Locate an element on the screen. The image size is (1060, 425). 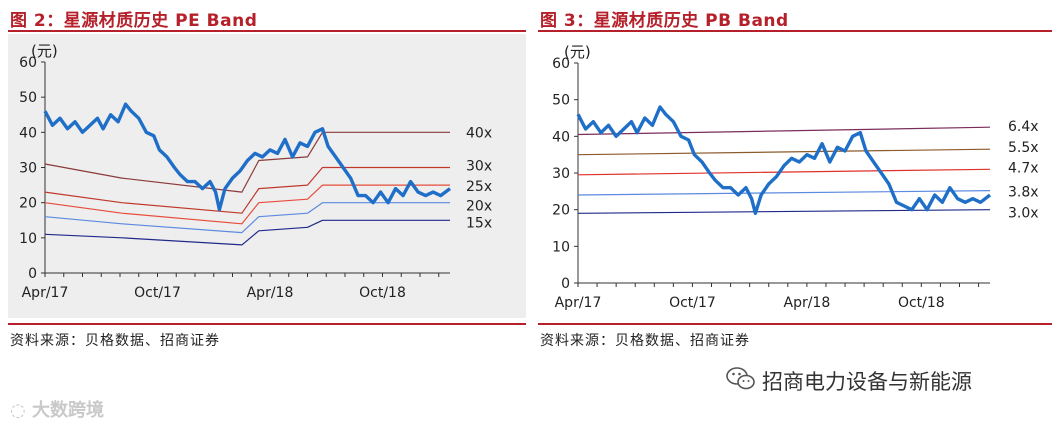
wechat-account-name: 招商电力设备与新能源 is located at coordinates (867, 382).